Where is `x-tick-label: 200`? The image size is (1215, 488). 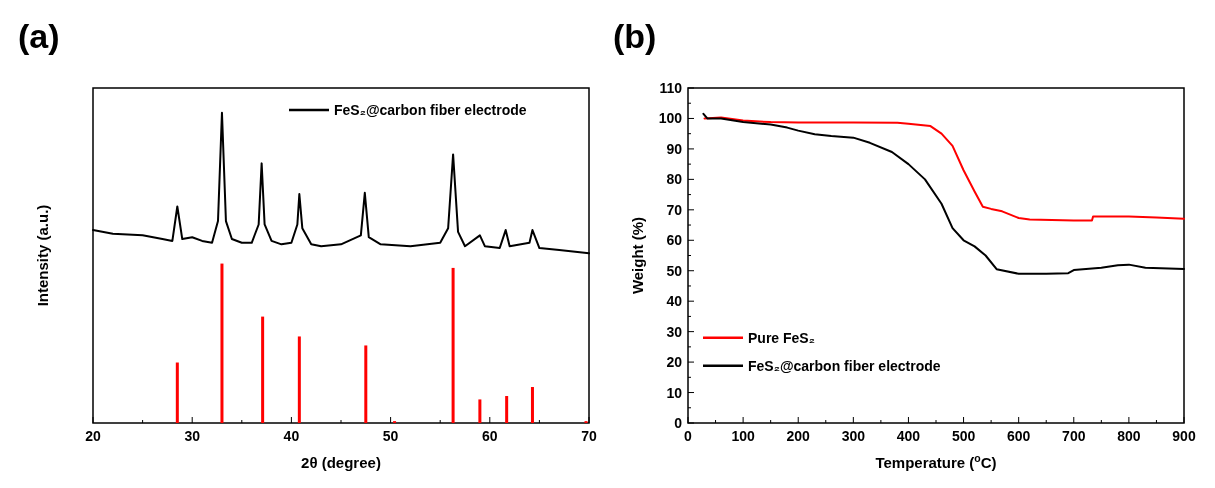
x-tick-label: 200 is located at coordinates (798, 436).